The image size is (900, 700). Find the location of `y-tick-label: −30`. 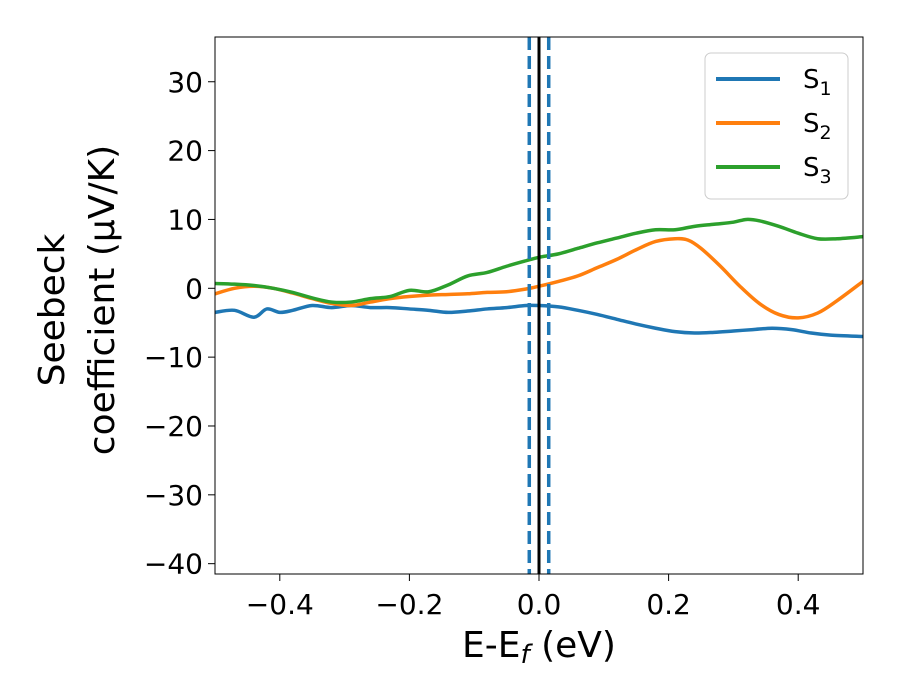

y-tick-label: −30 is located at coordinates (173, 495).